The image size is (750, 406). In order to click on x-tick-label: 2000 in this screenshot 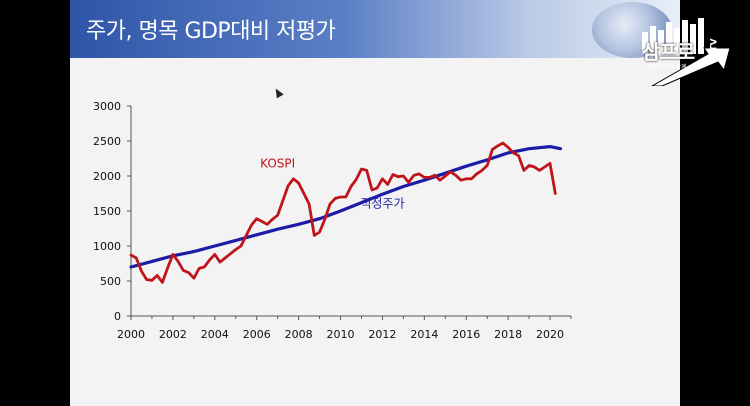, I will do `click(131, 334)`.